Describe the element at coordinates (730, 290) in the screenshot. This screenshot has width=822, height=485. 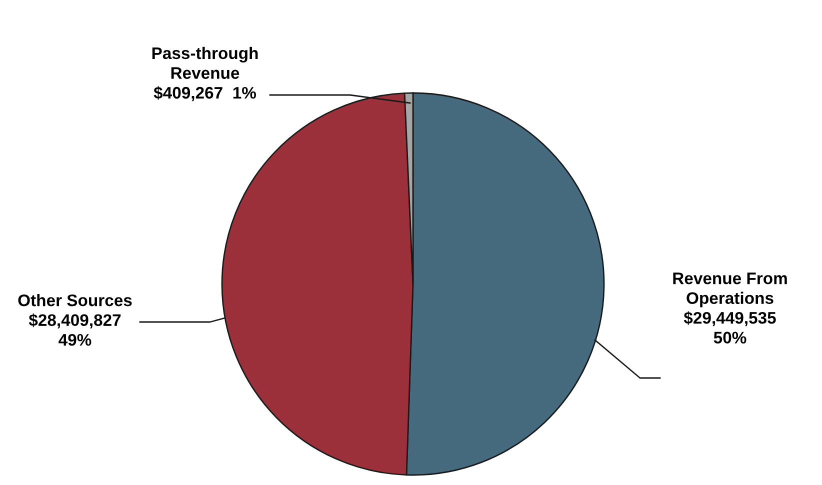
I see `slice-label: Revenue From Operations` at that location.